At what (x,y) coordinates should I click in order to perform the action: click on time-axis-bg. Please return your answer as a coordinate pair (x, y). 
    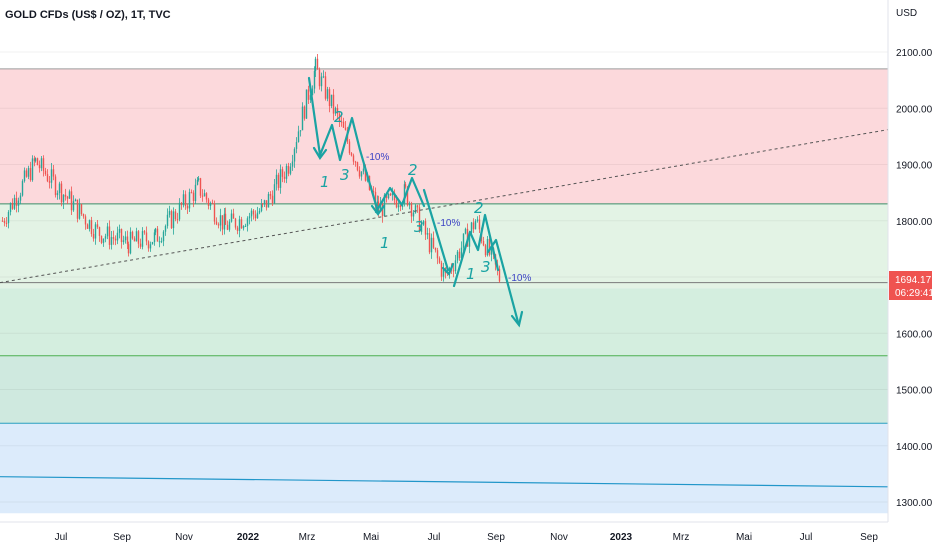
    Looking at the image, I should click on (444, 536).